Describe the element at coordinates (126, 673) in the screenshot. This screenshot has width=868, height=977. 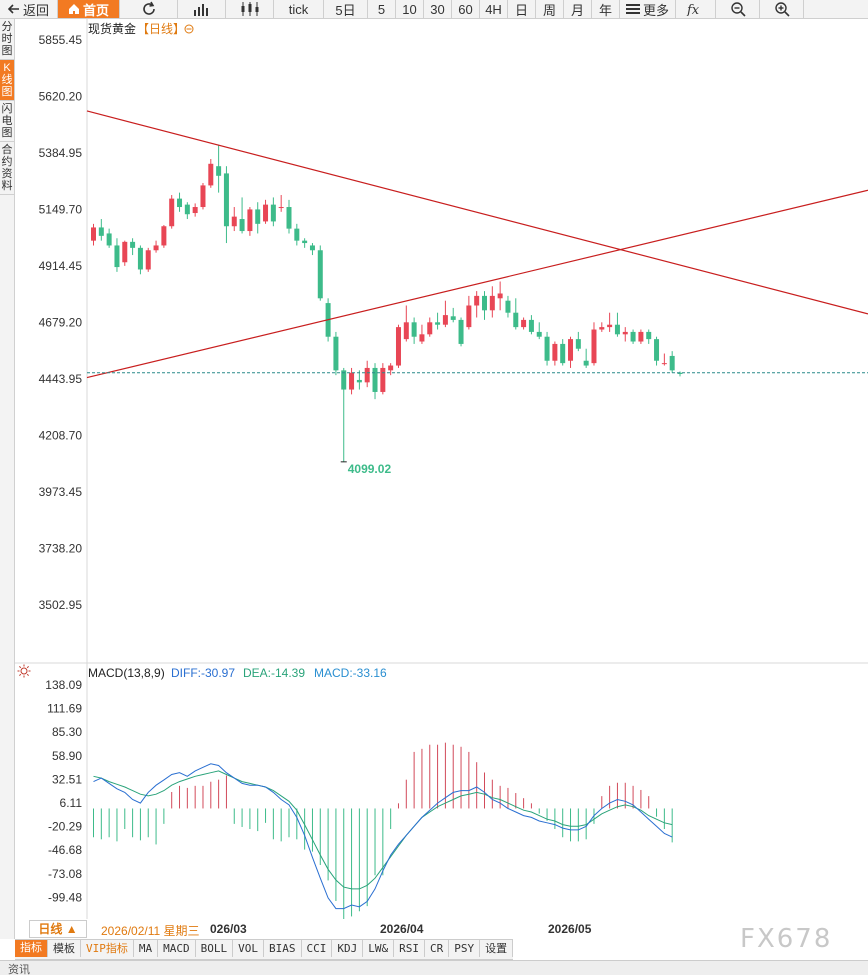
I see `macd-title: MACD(13,8,9)` at that location.